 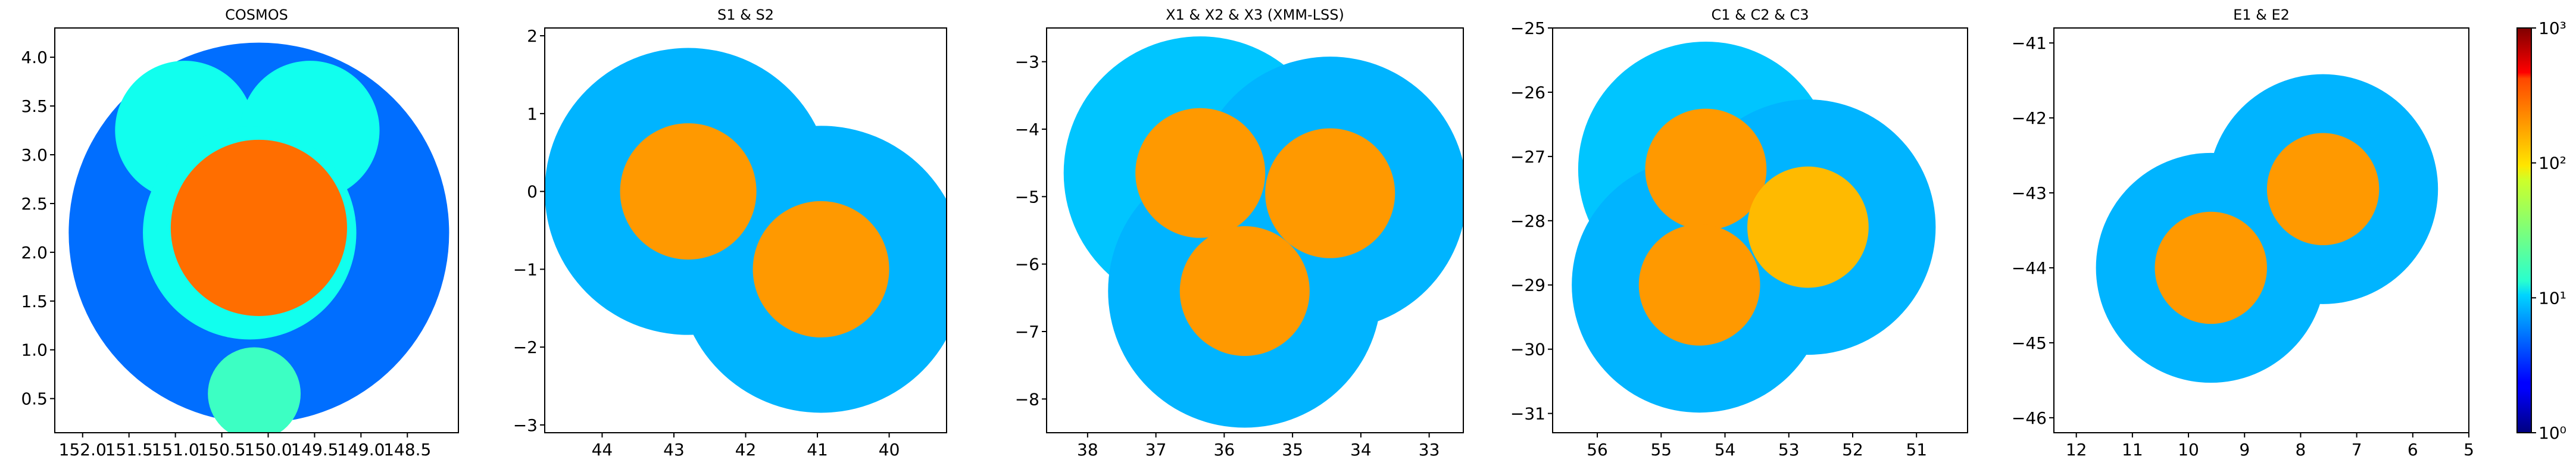 What do you see at coordinates (2188, 450) in the screenshot?
I see `x-tick-label: 10` at bounding box center [2188, 450].